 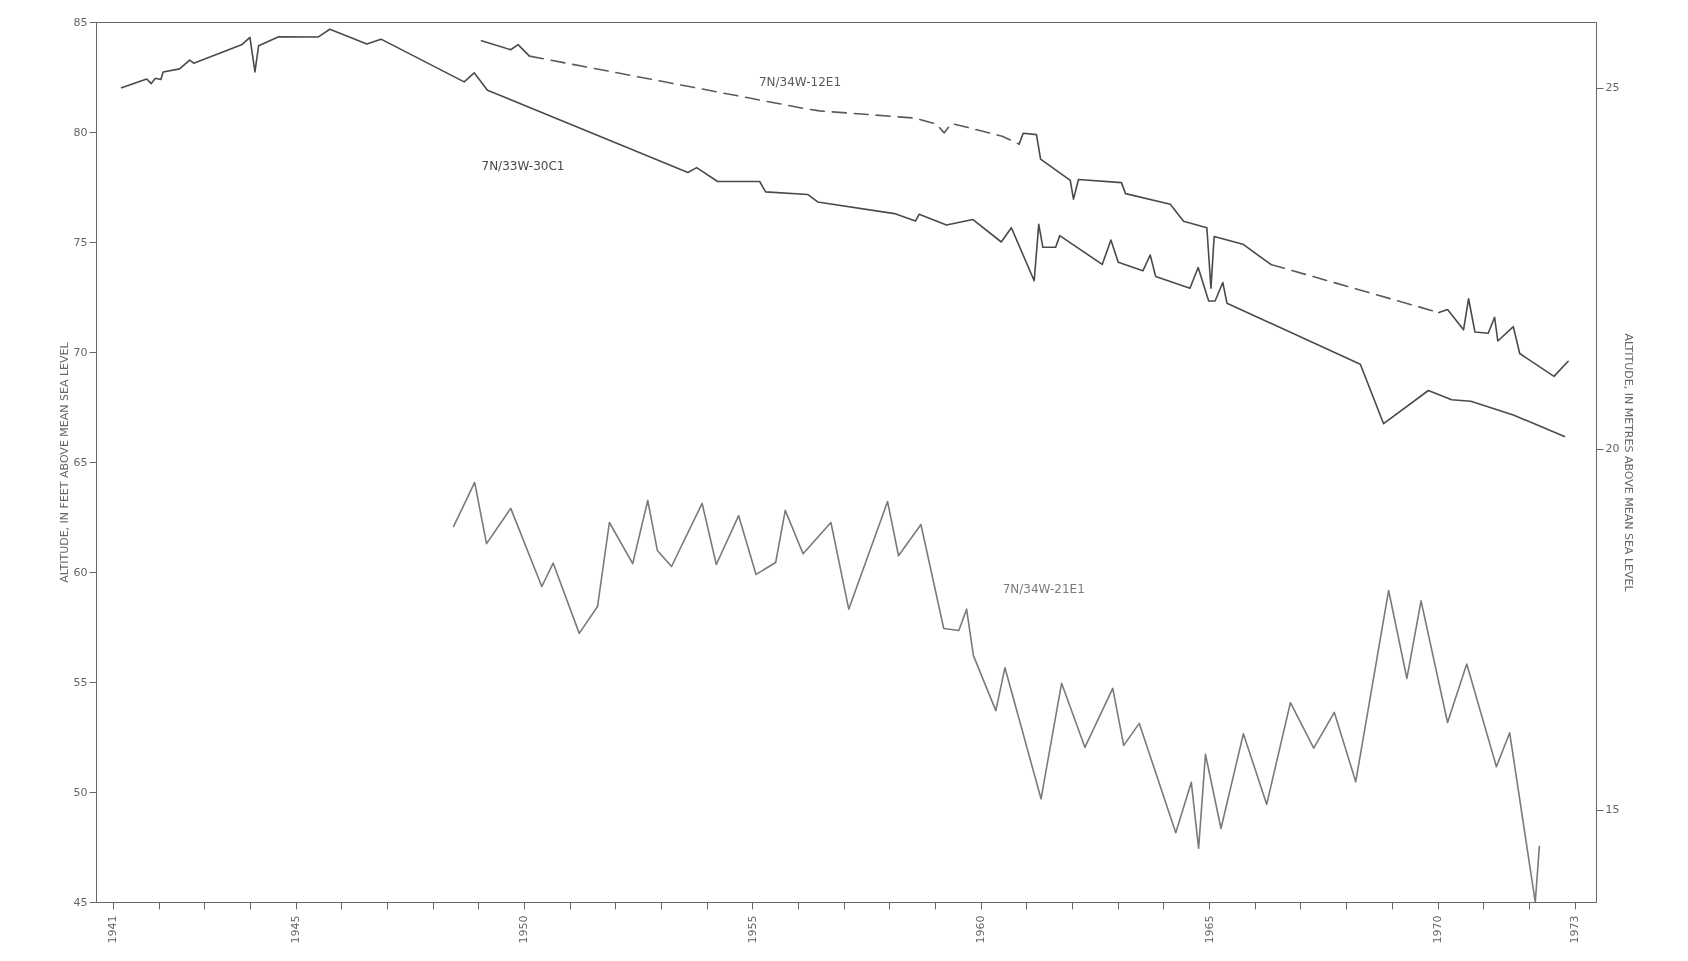 What do you see at coordinates (80, 902) in the screenshot?
I see `y-tick-label: 45` at bounding box center [80, 902].